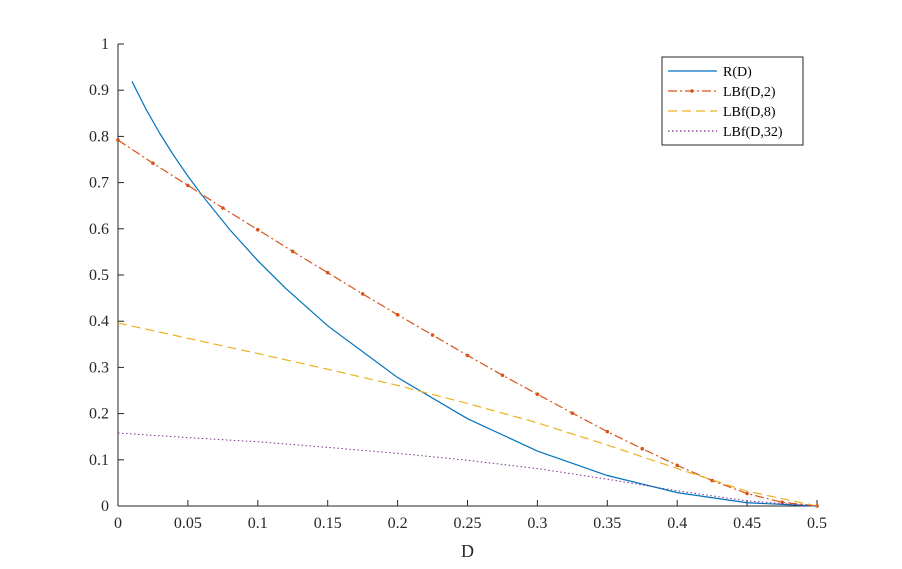 This screenshot has height=569, width=902. What do you see at coordinates (99, 275) in the screenshot?
I see `y-tick-label: 0.5` at bounding box center [99, 275].